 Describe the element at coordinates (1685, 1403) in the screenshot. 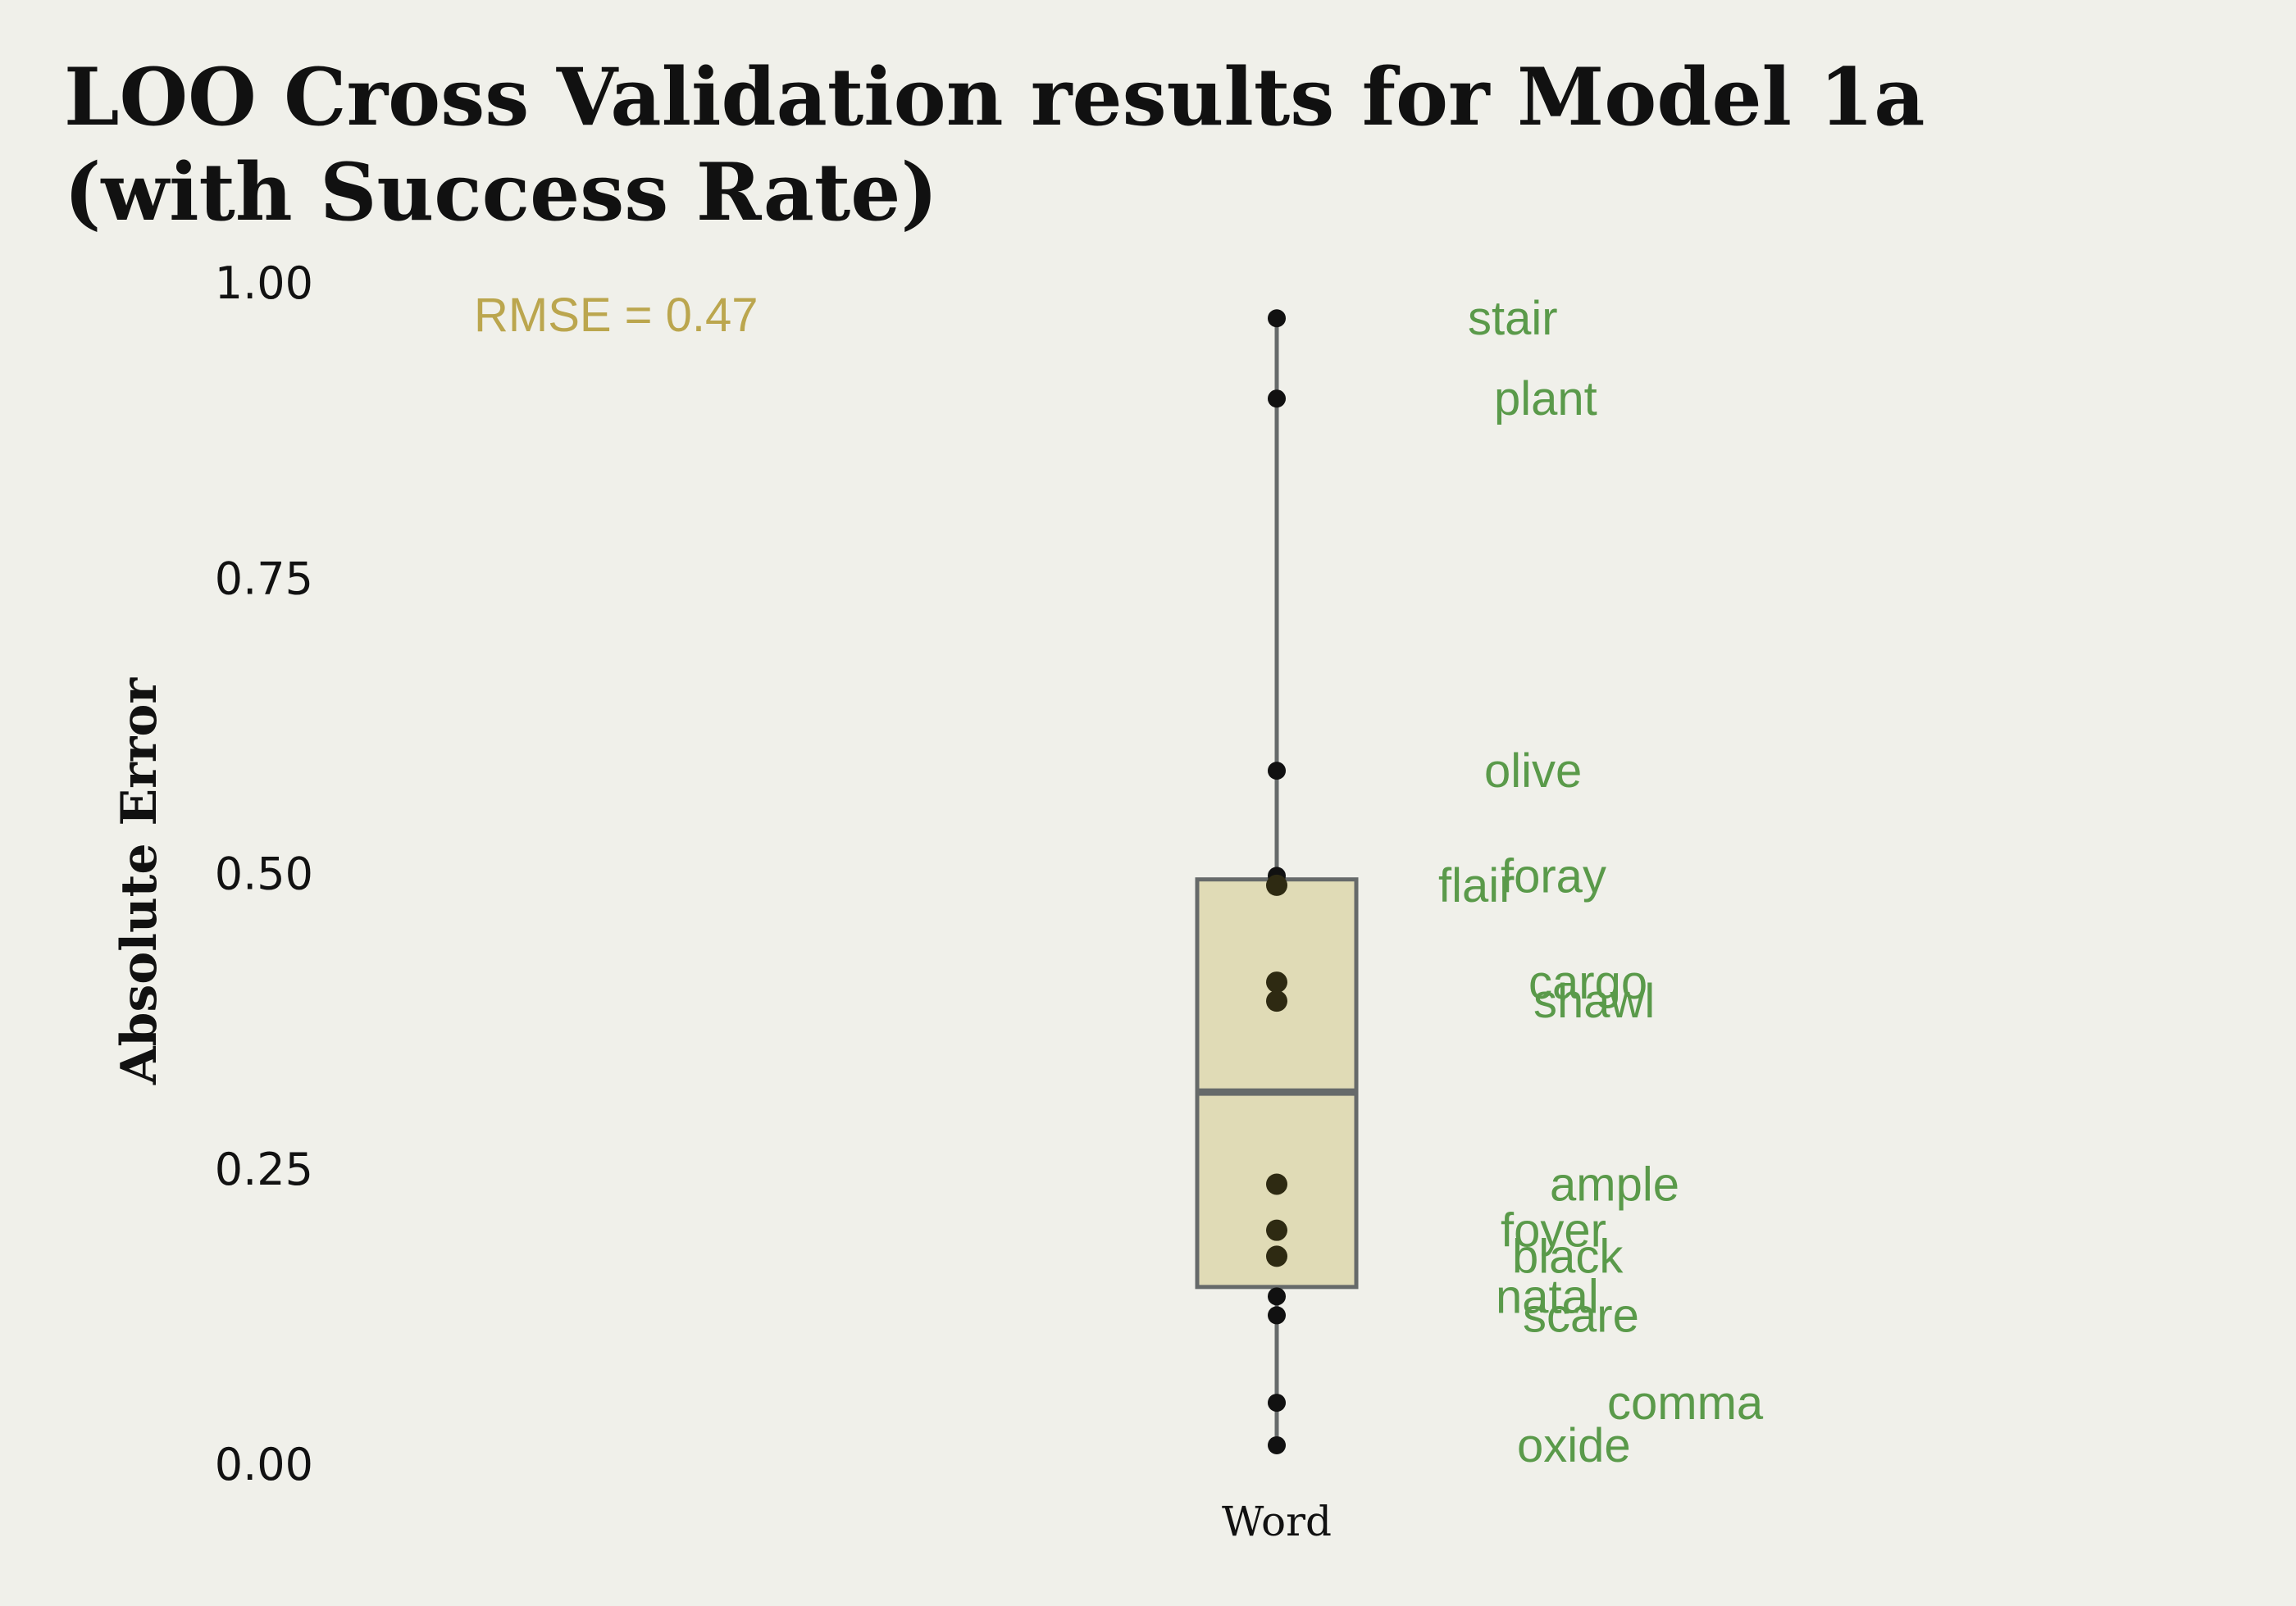

I see `word-label-comma: comma` at that location.